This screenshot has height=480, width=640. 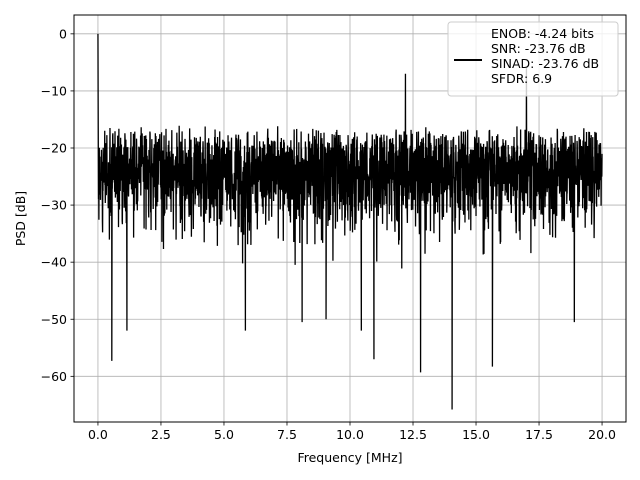 I want to click on x-tick-label: 0.0, so click(x=98, y=434).